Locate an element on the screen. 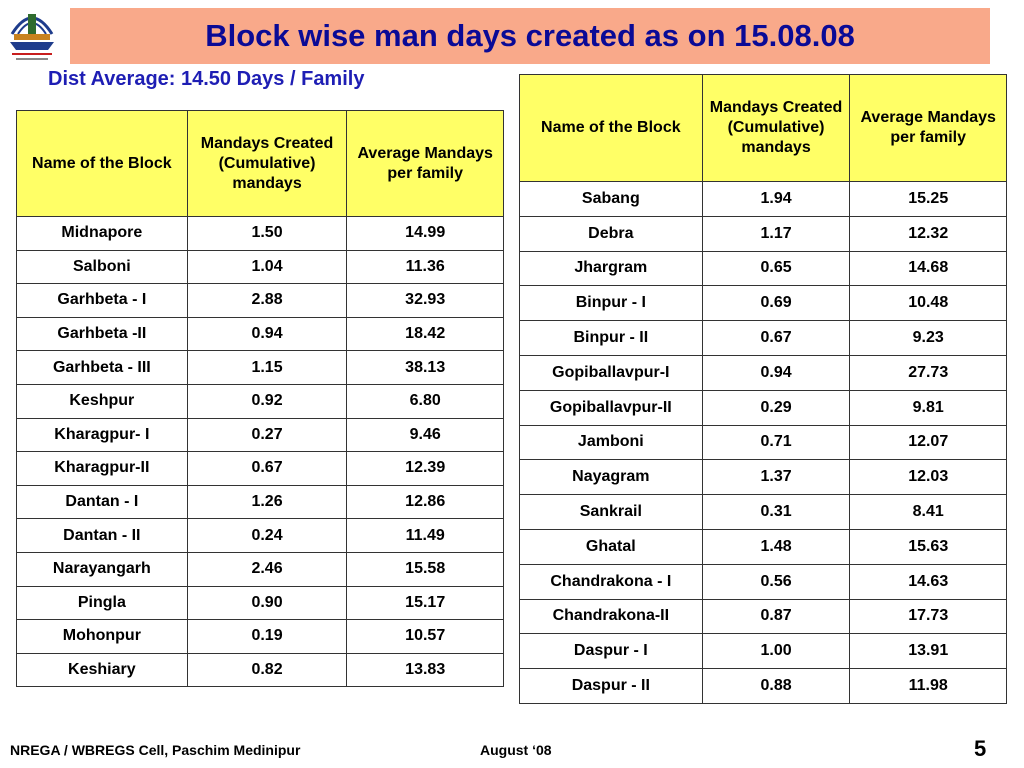 Image resolution: width=1024 pixels, height=768 pixels. block-name-cell: Sabang is located at coordinates (611, 199).